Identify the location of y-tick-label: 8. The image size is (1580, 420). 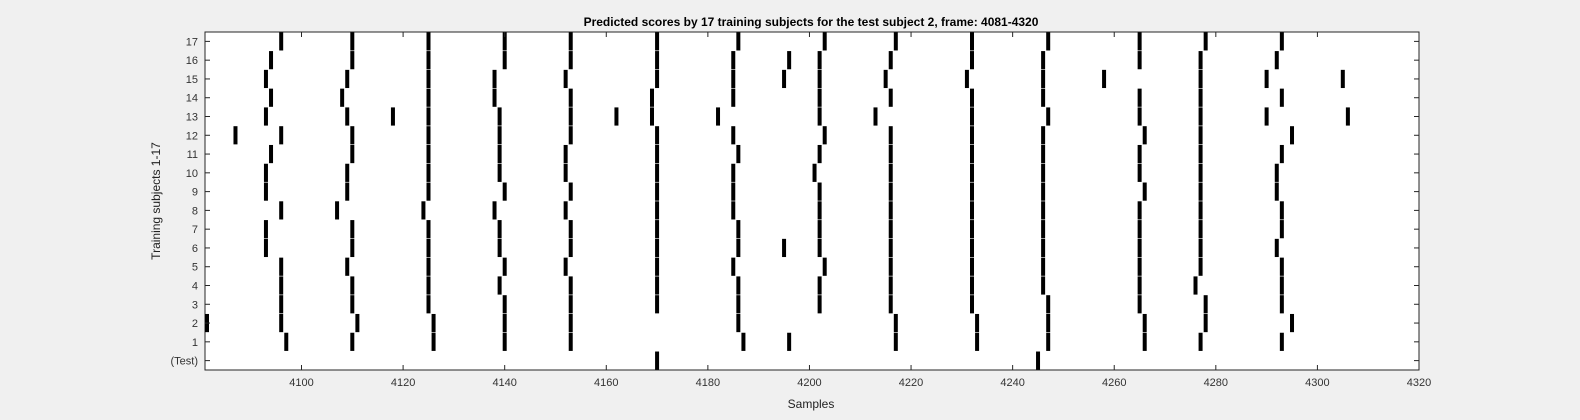
(195, 211).